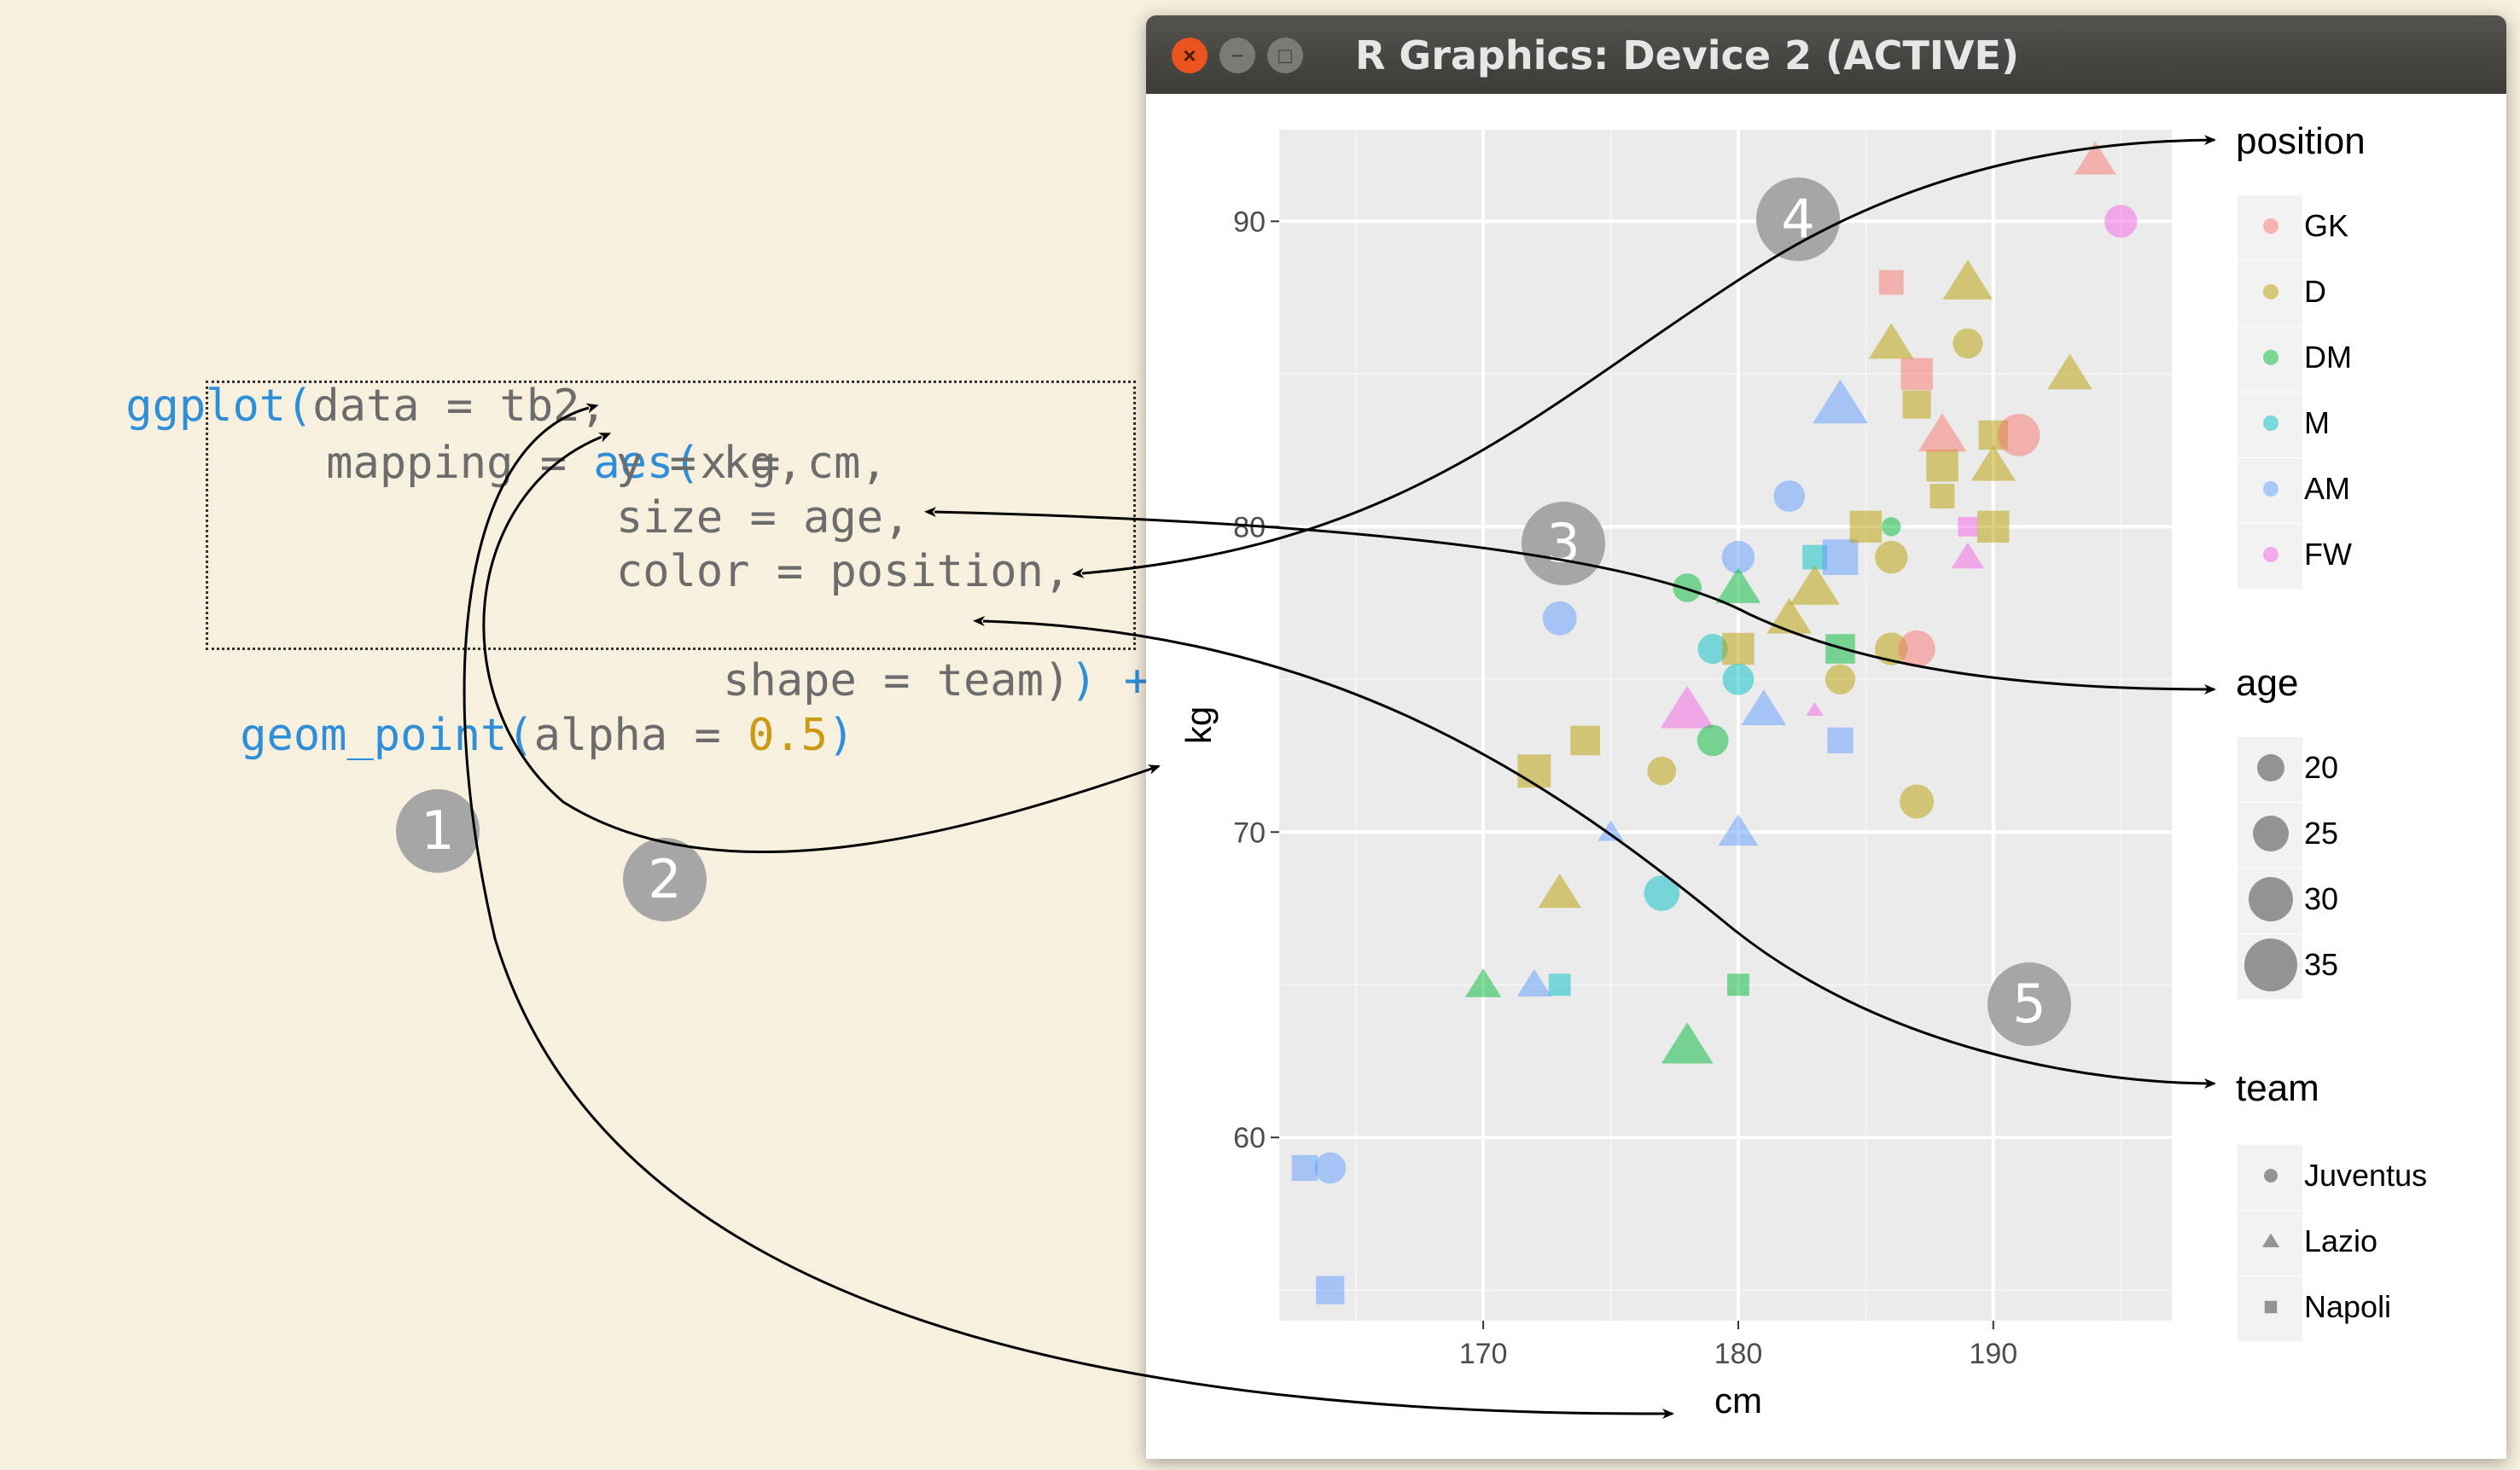 This screenshot has width=2520, height=1470. Describe the element at coordinates (1738, 1400) in the screenshot. I see `x-axis-title: cm` at that location.